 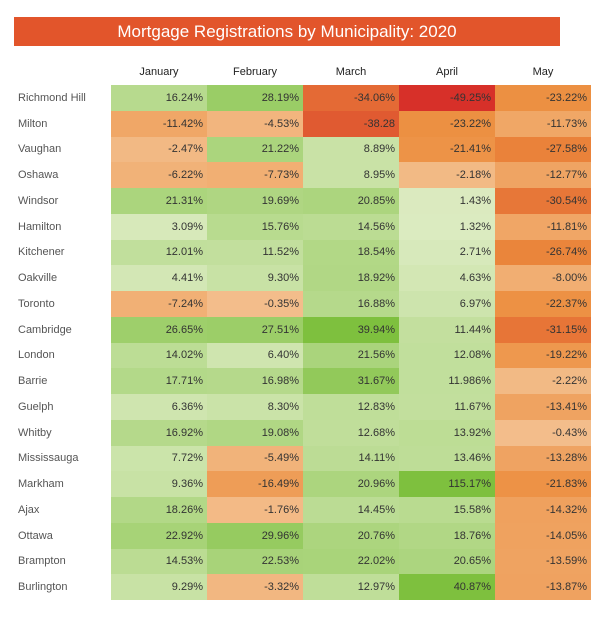 I want to click on heatmap-cell: 22.53%, so click(x=255, y=561).